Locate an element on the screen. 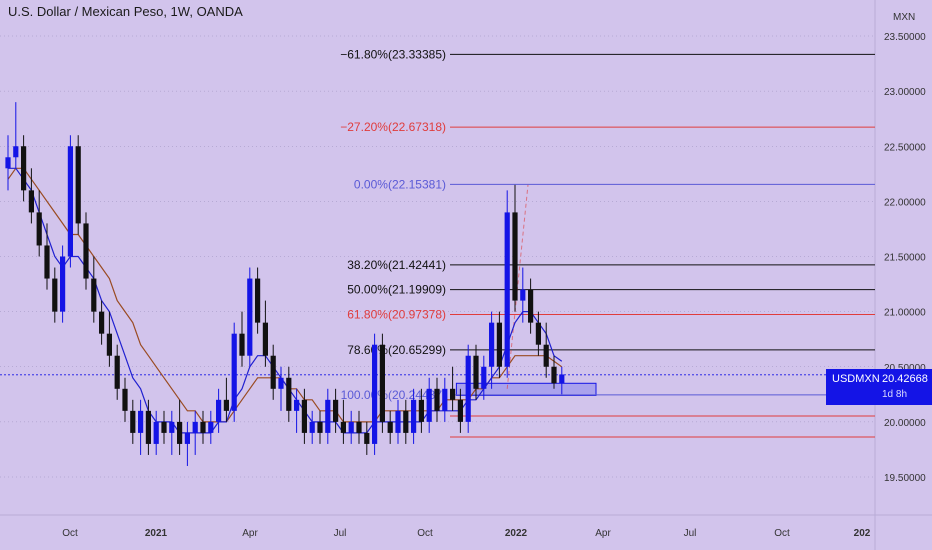 The image size is (932, 550). y-tick-label: 23.00000 is located at coordinates (905, 92).